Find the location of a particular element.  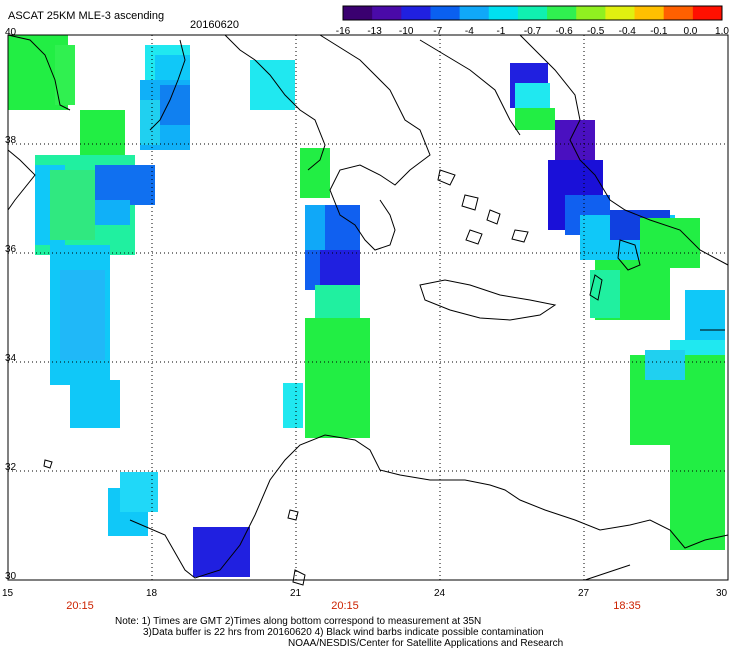

longitude-label: 15 is located at coordinates (8, 593).